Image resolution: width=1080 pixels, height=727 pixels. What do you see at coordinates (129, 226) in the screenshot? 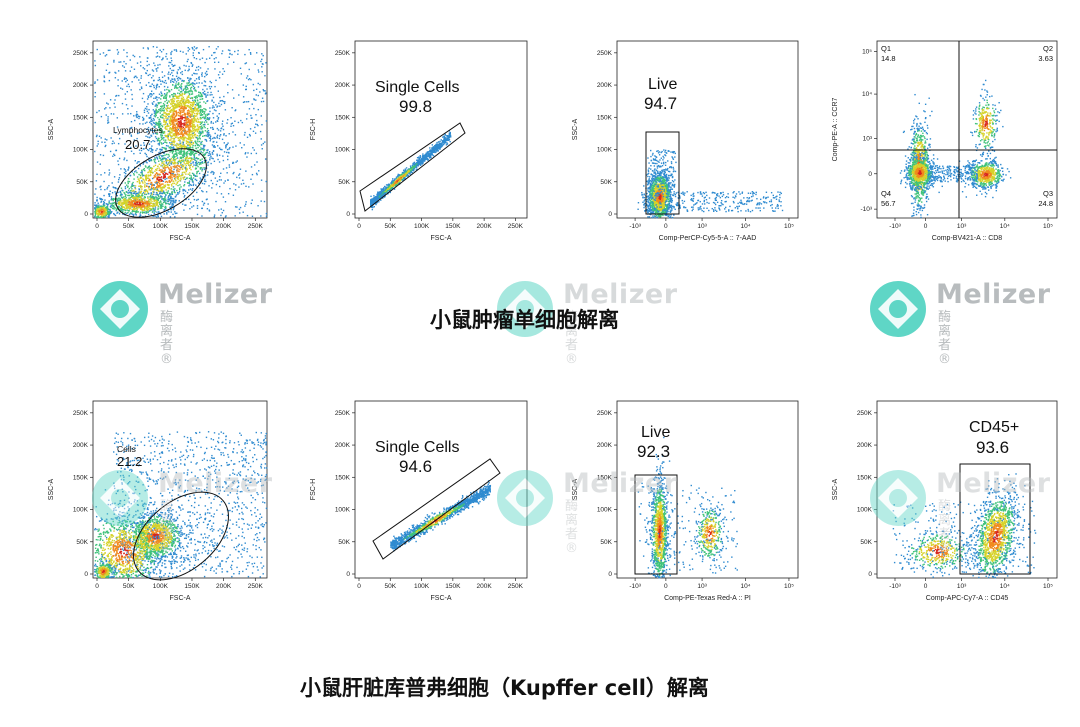
I see `x-tick-label: 50K` at bounding box center [129, 226].